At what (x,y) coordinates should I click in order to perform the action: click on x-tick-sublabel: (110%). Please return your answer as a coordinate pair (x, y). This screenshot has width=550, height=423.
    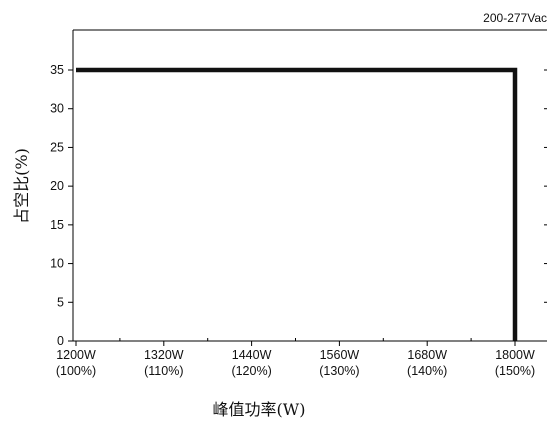
    Looking at the image, I should click on (163, 371).